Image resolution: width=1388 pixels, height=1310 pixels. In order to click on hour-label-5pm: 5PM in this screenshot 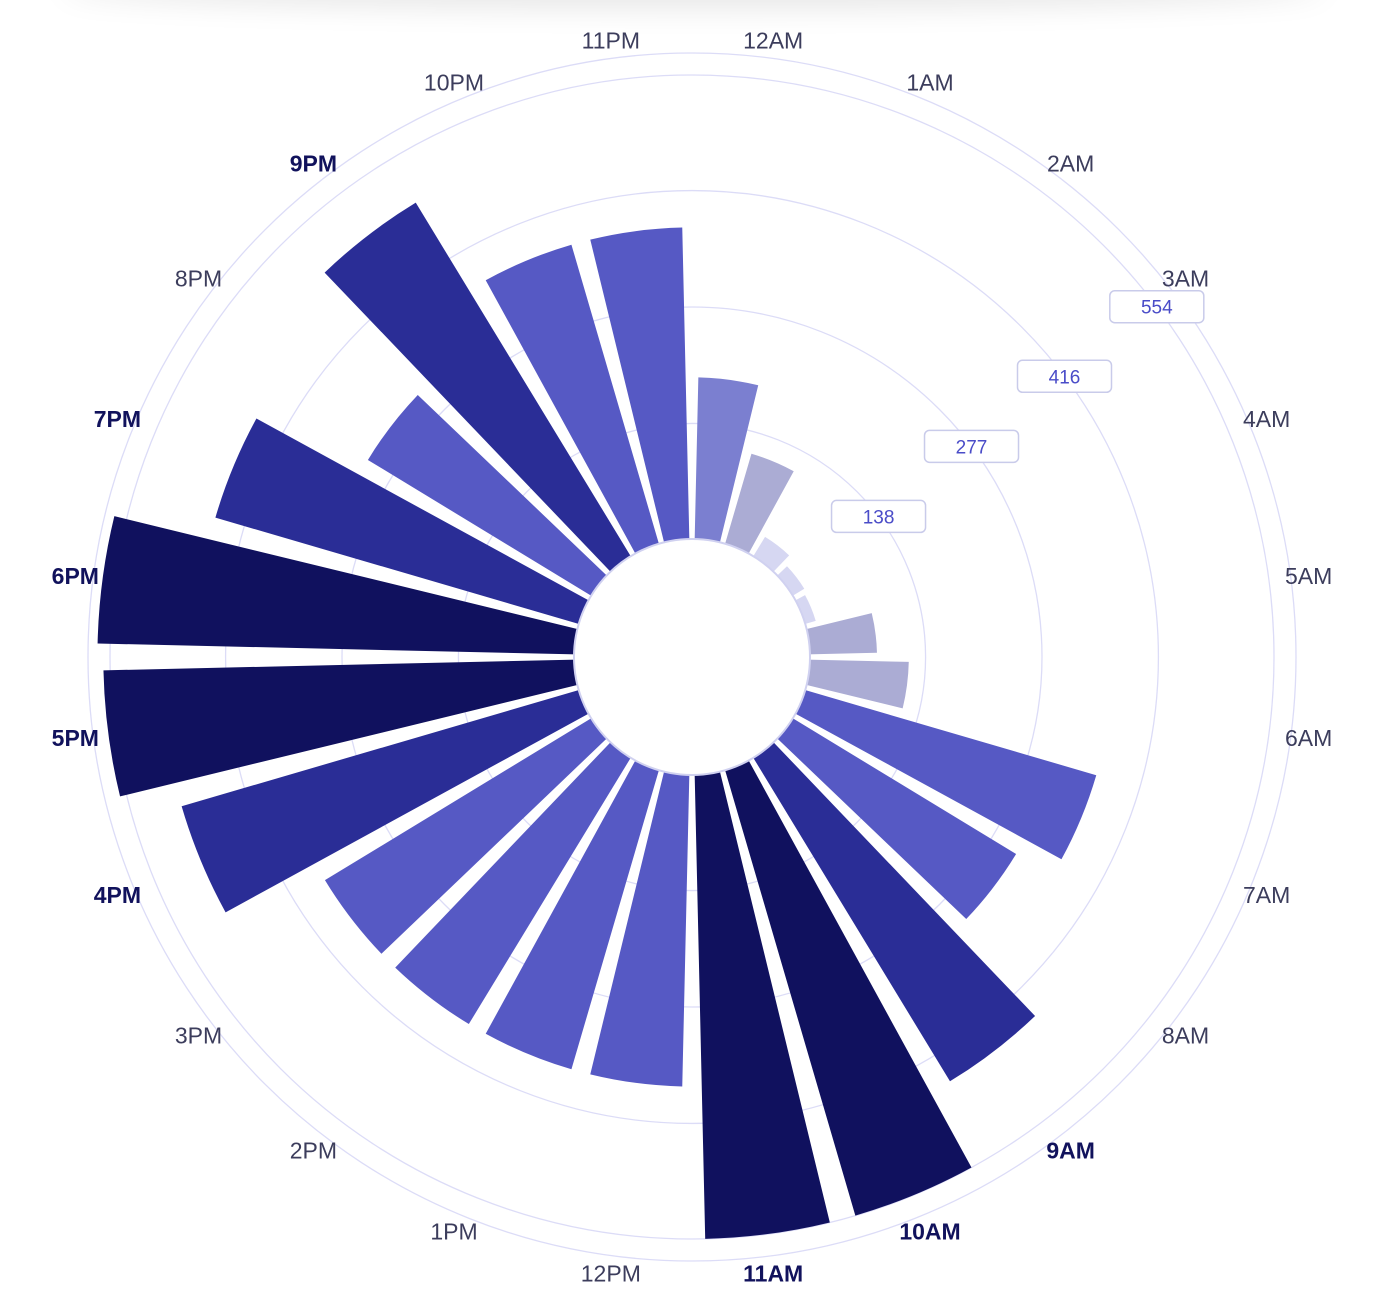, I will do `click(75, 738)`.